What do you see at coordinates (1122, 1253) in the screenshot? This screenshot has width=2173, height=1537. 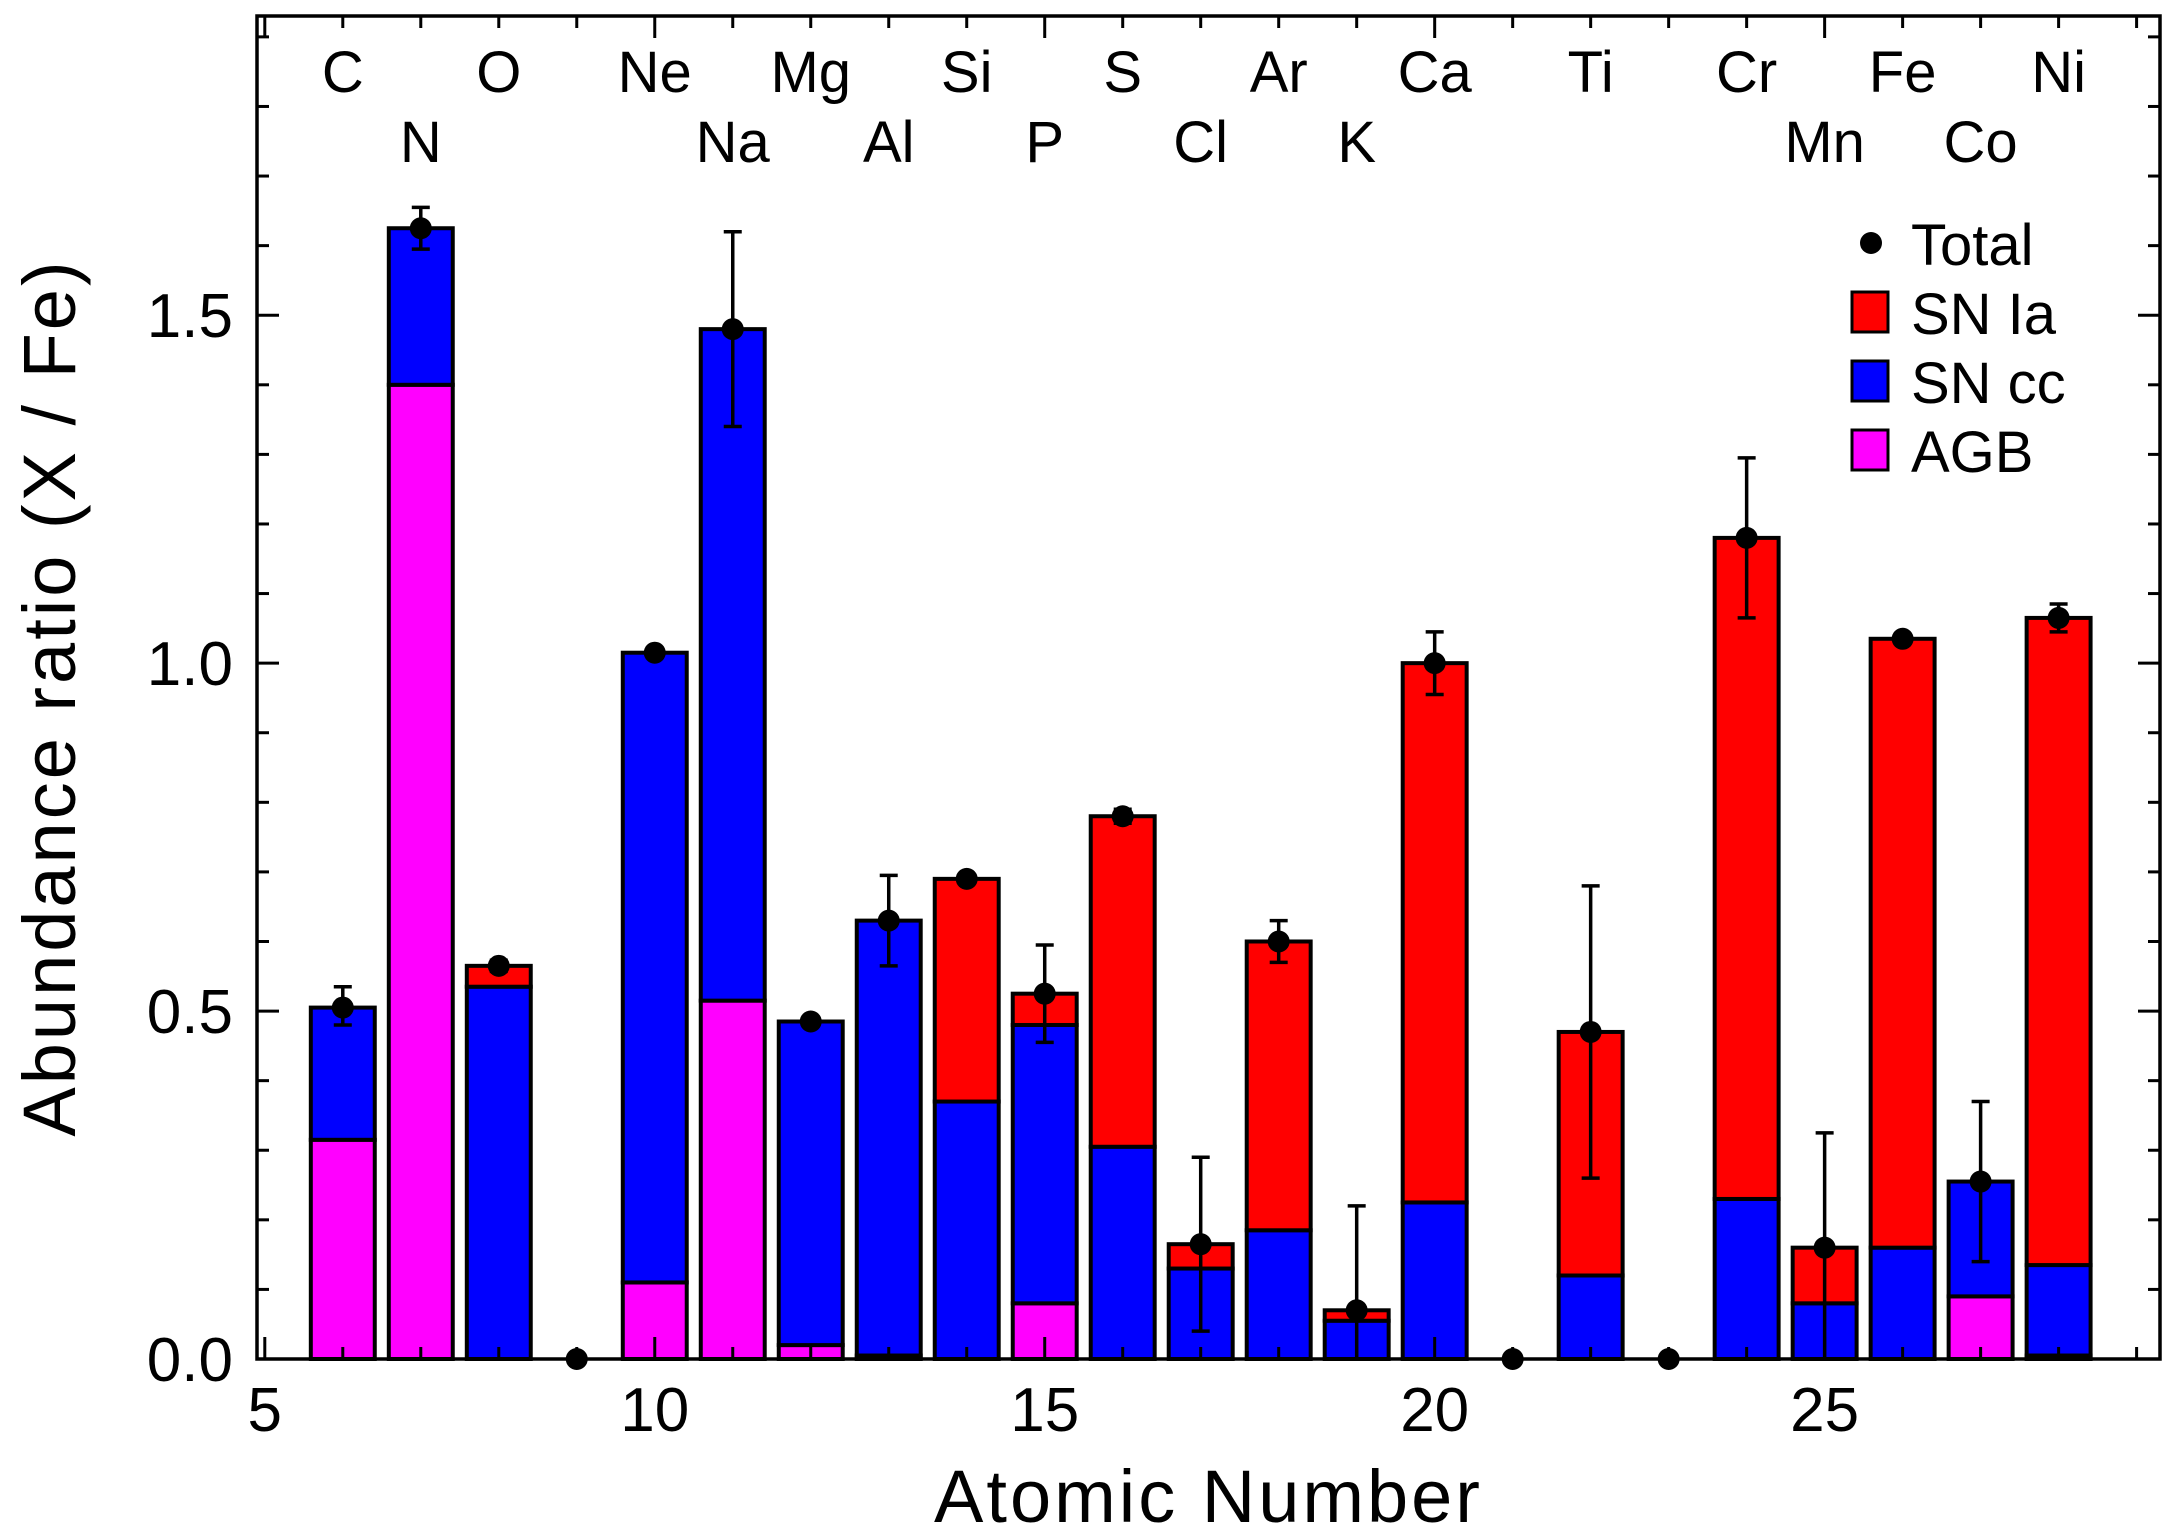 I see `bar-segment-sncc-z16` at bounding box center [1122, 1253].